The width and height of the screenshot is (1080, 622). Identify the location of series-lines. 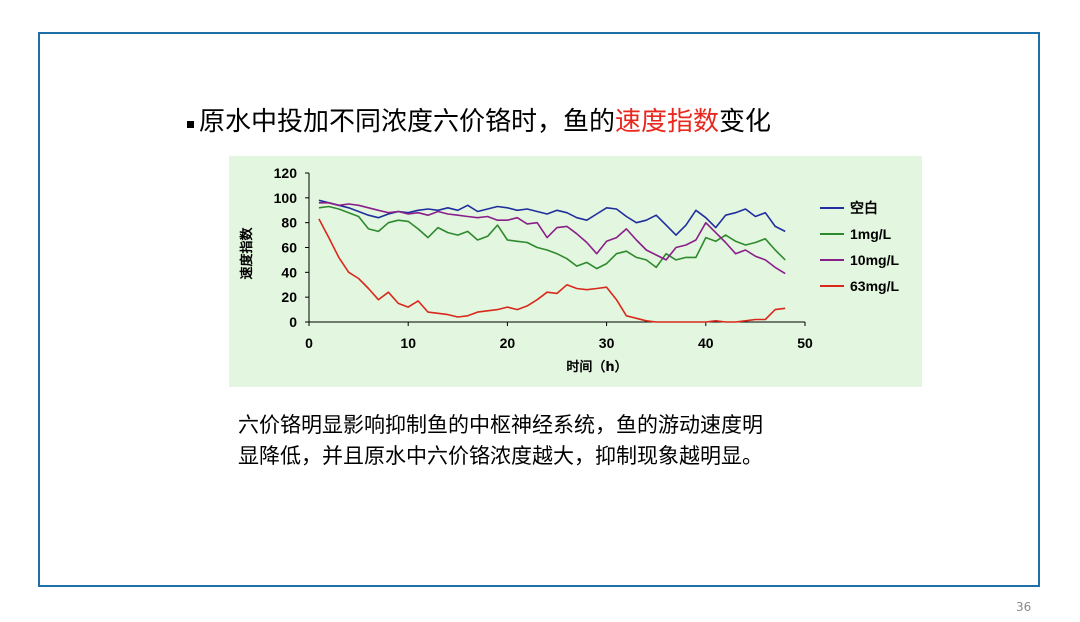
(552, 261).